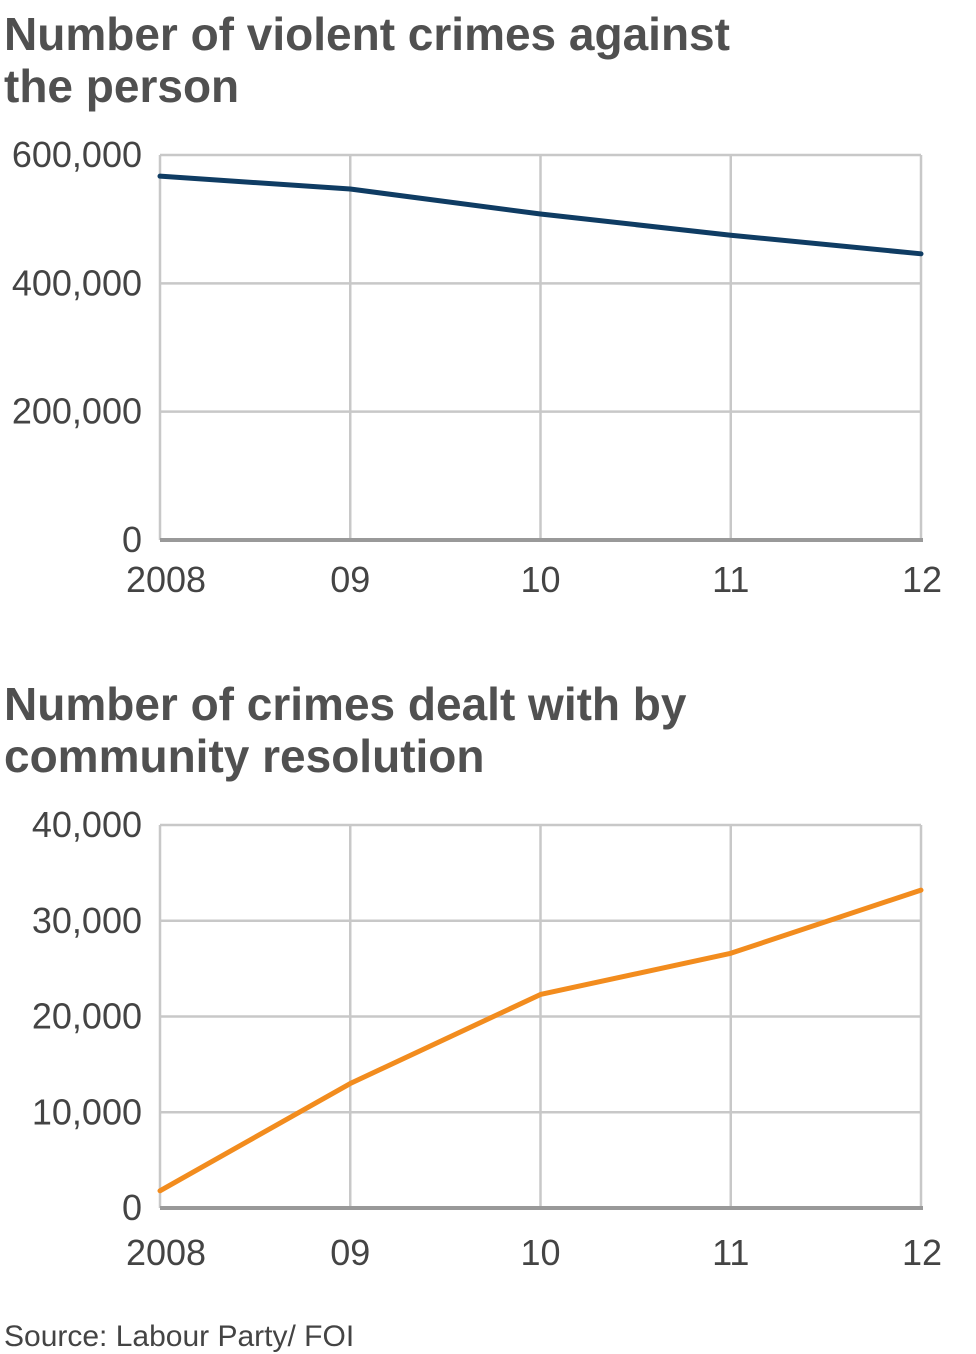 The image size is (976, 1354). Describe the element at coordinates (367, 34) in the screenshot. I see `chart-title: Number of violent crimes against` at that location.